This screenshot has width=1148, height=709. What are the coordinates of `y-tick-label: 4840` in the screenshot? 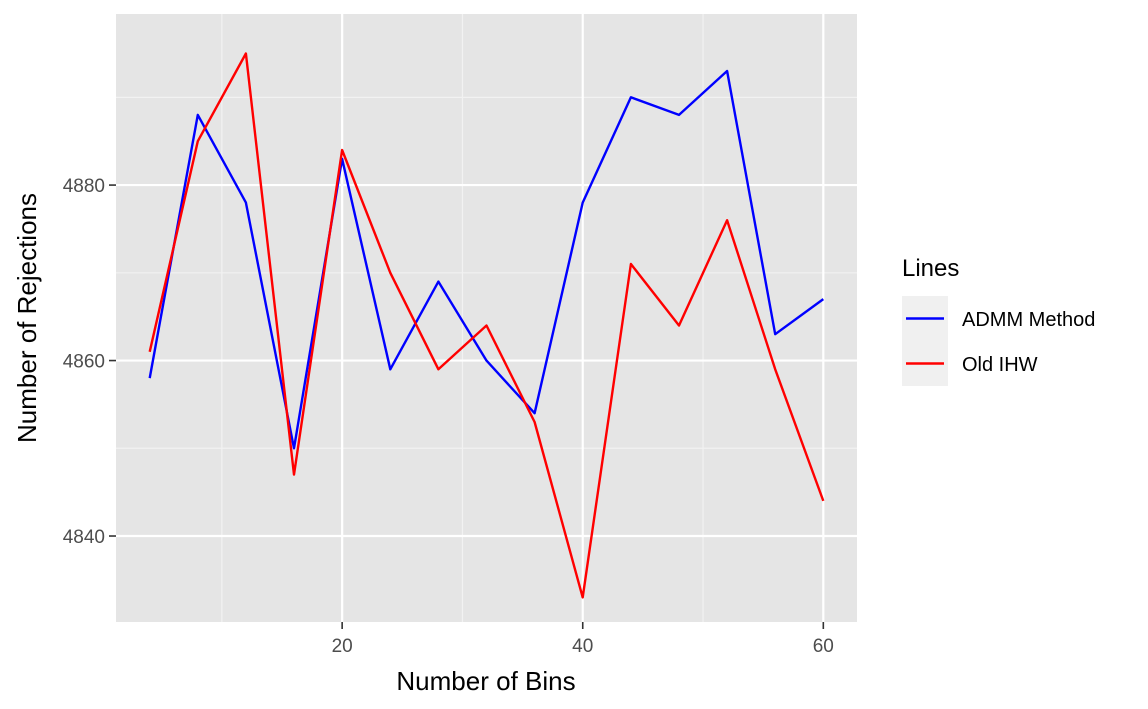 It's located at (84, 537).